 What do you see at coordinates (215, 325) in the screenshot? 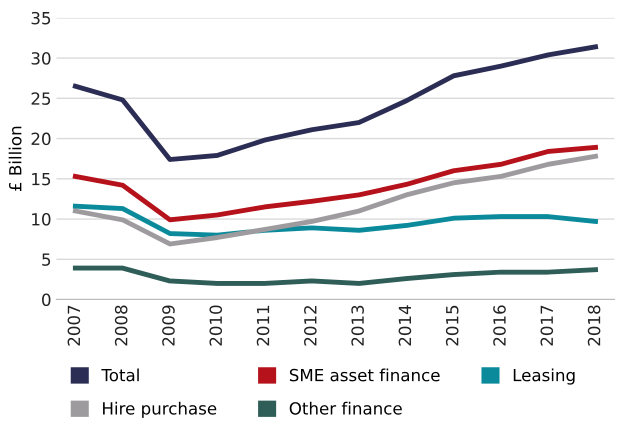
I see `x-tick-label: 2010` at bounding box center [215, 325].